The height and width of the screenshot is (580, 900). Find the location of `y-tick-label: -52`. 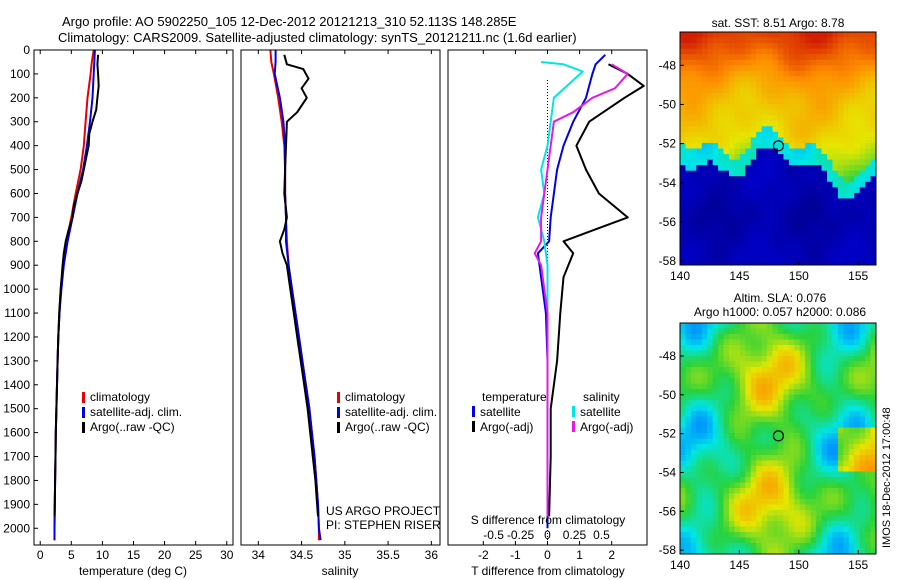

y-tick-label: -52 is located at coordinates (668, 434).